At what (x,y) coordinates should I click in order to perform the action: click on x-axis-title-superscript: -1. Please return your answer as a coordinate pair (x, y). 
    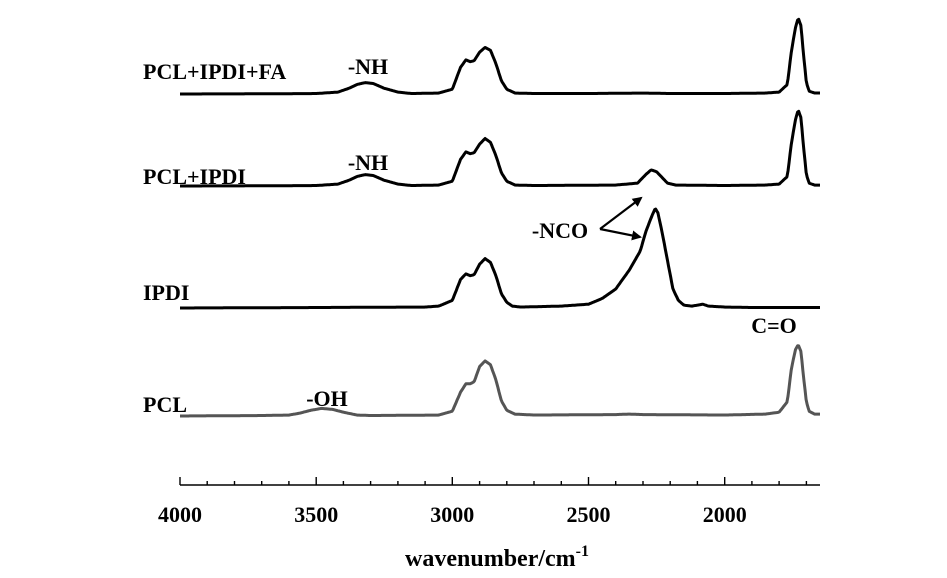
    Looking at the image, I should click on (582, 551).